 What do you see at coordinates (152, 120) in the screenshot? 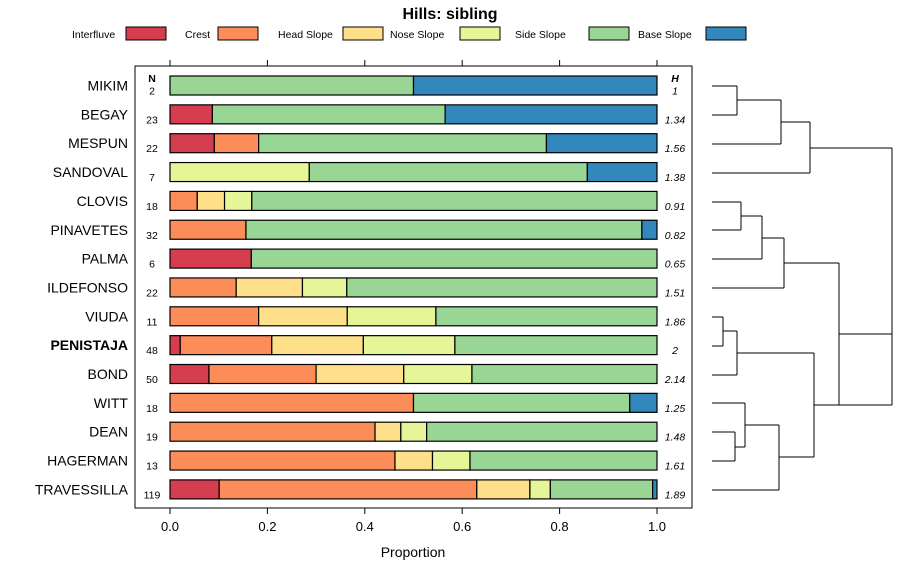
I see `row-n-value: 23` at bounding box center [152, 120].